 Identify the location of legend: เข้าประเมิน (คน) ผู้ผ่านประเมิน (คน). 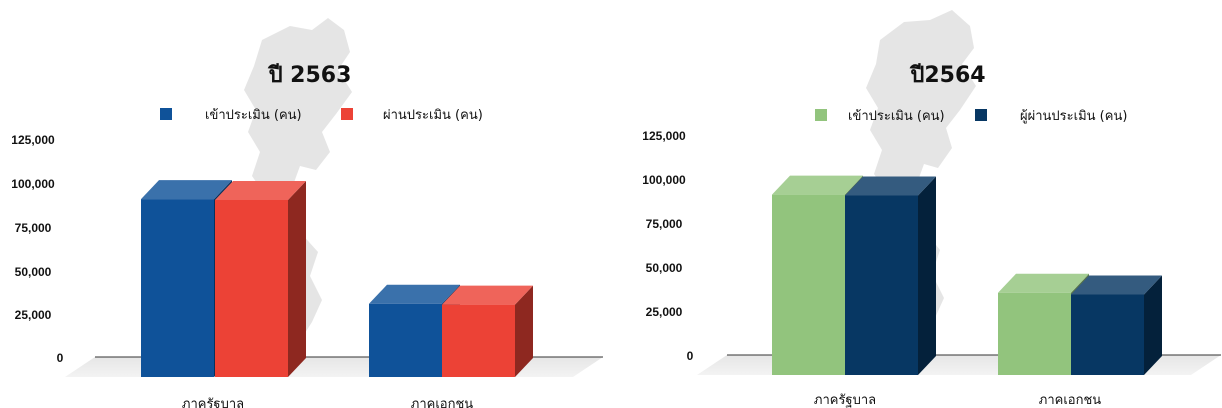
(971, 116).